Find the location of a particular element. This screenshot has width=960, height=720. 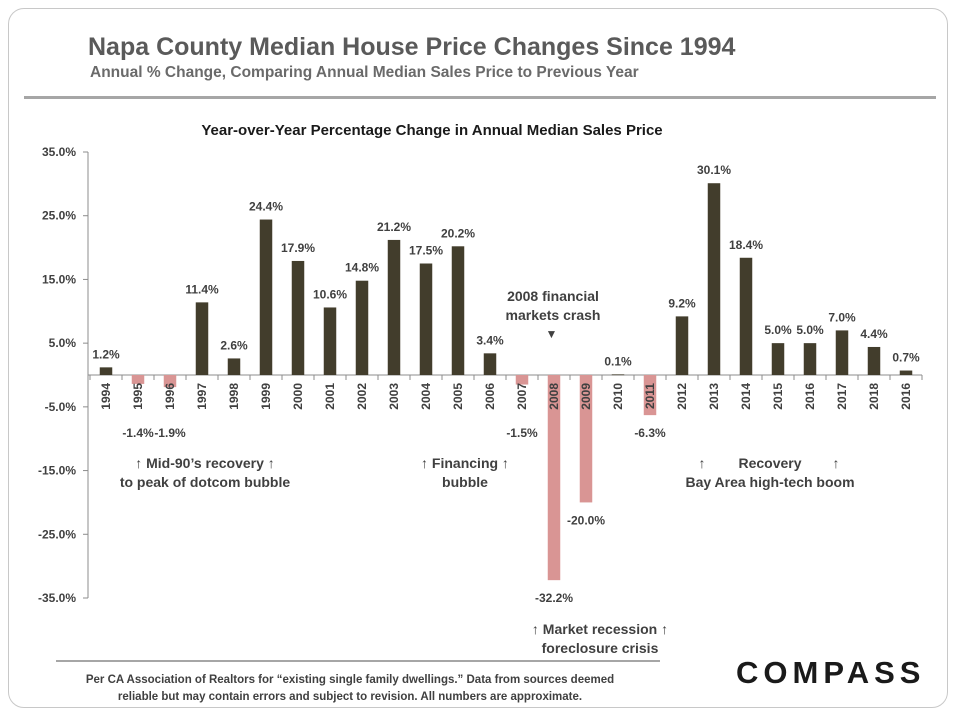

recovery-arrow-right-icon: ↑ is located at coordinates (836, 463).